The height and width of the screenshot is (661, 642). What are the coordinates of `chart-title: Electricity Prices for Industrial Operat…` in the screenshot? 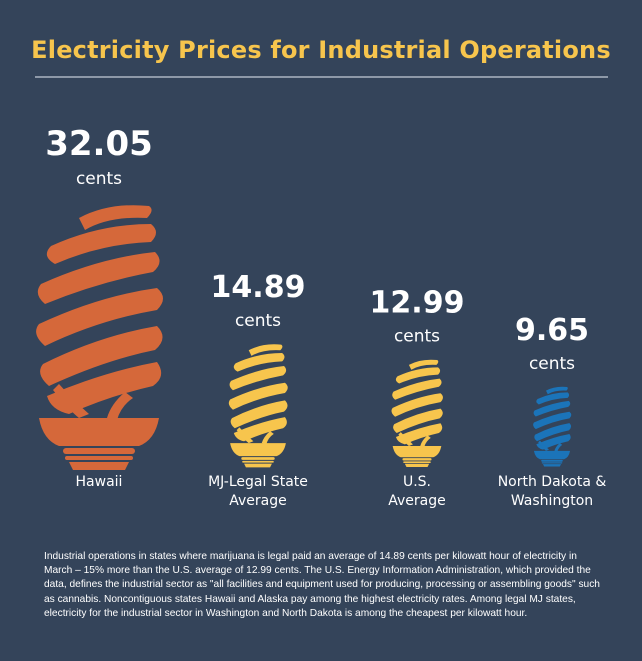 It's located at (321, 50).